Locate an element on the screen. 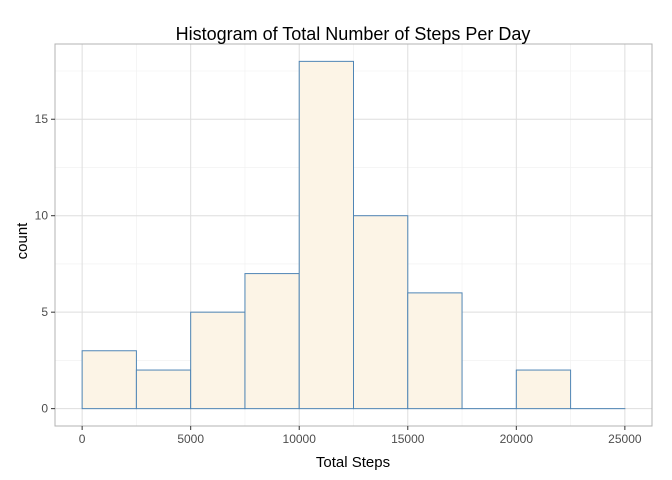 Image resolution: width=672 pixels, height=480 pixels. y-tick-label: 0 is located at coordinates (44, 409).